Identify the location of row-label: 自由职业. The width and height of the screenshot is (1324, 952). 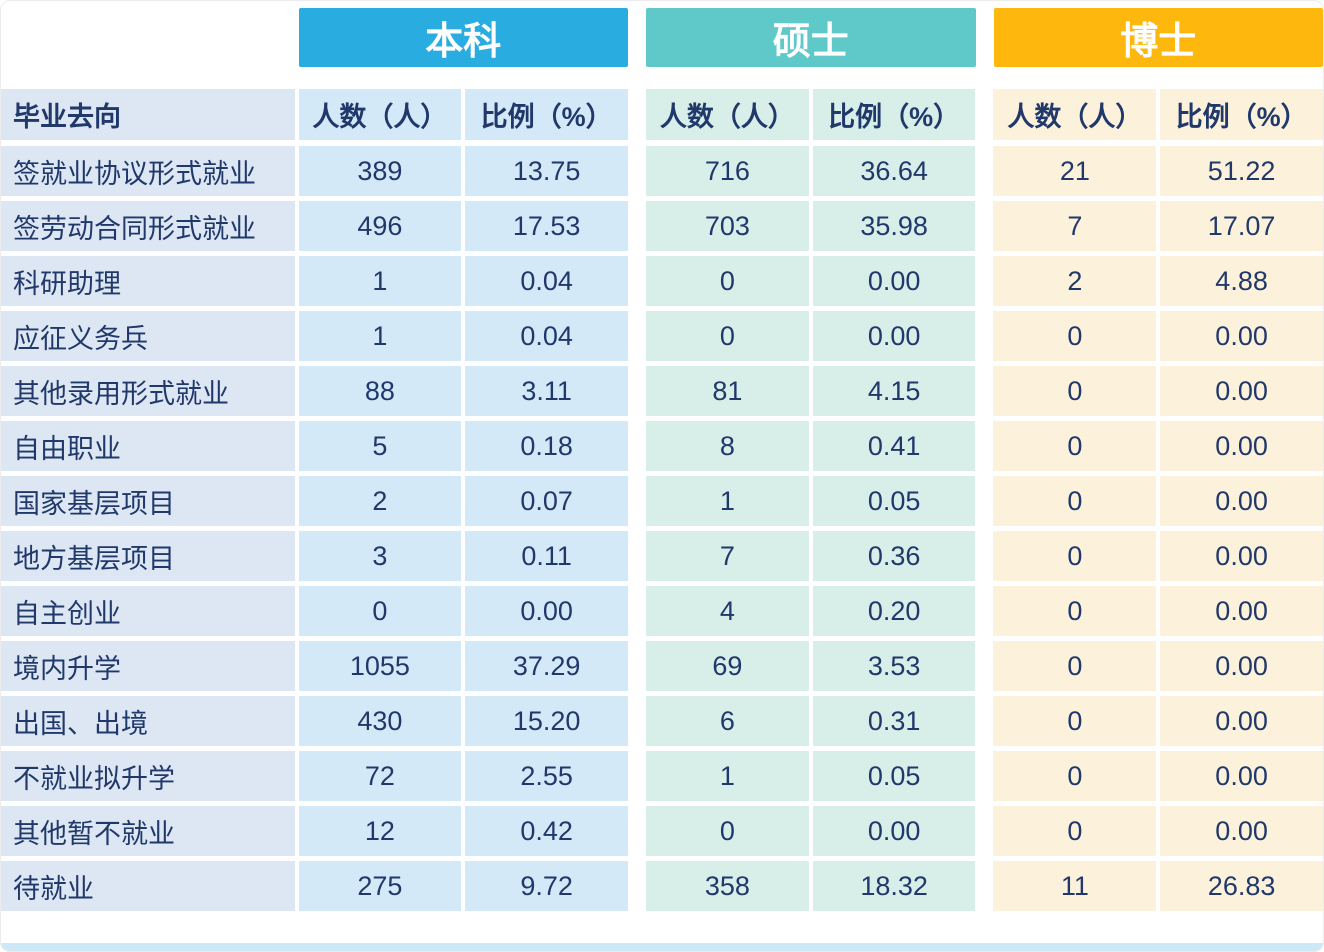
(148, 446).